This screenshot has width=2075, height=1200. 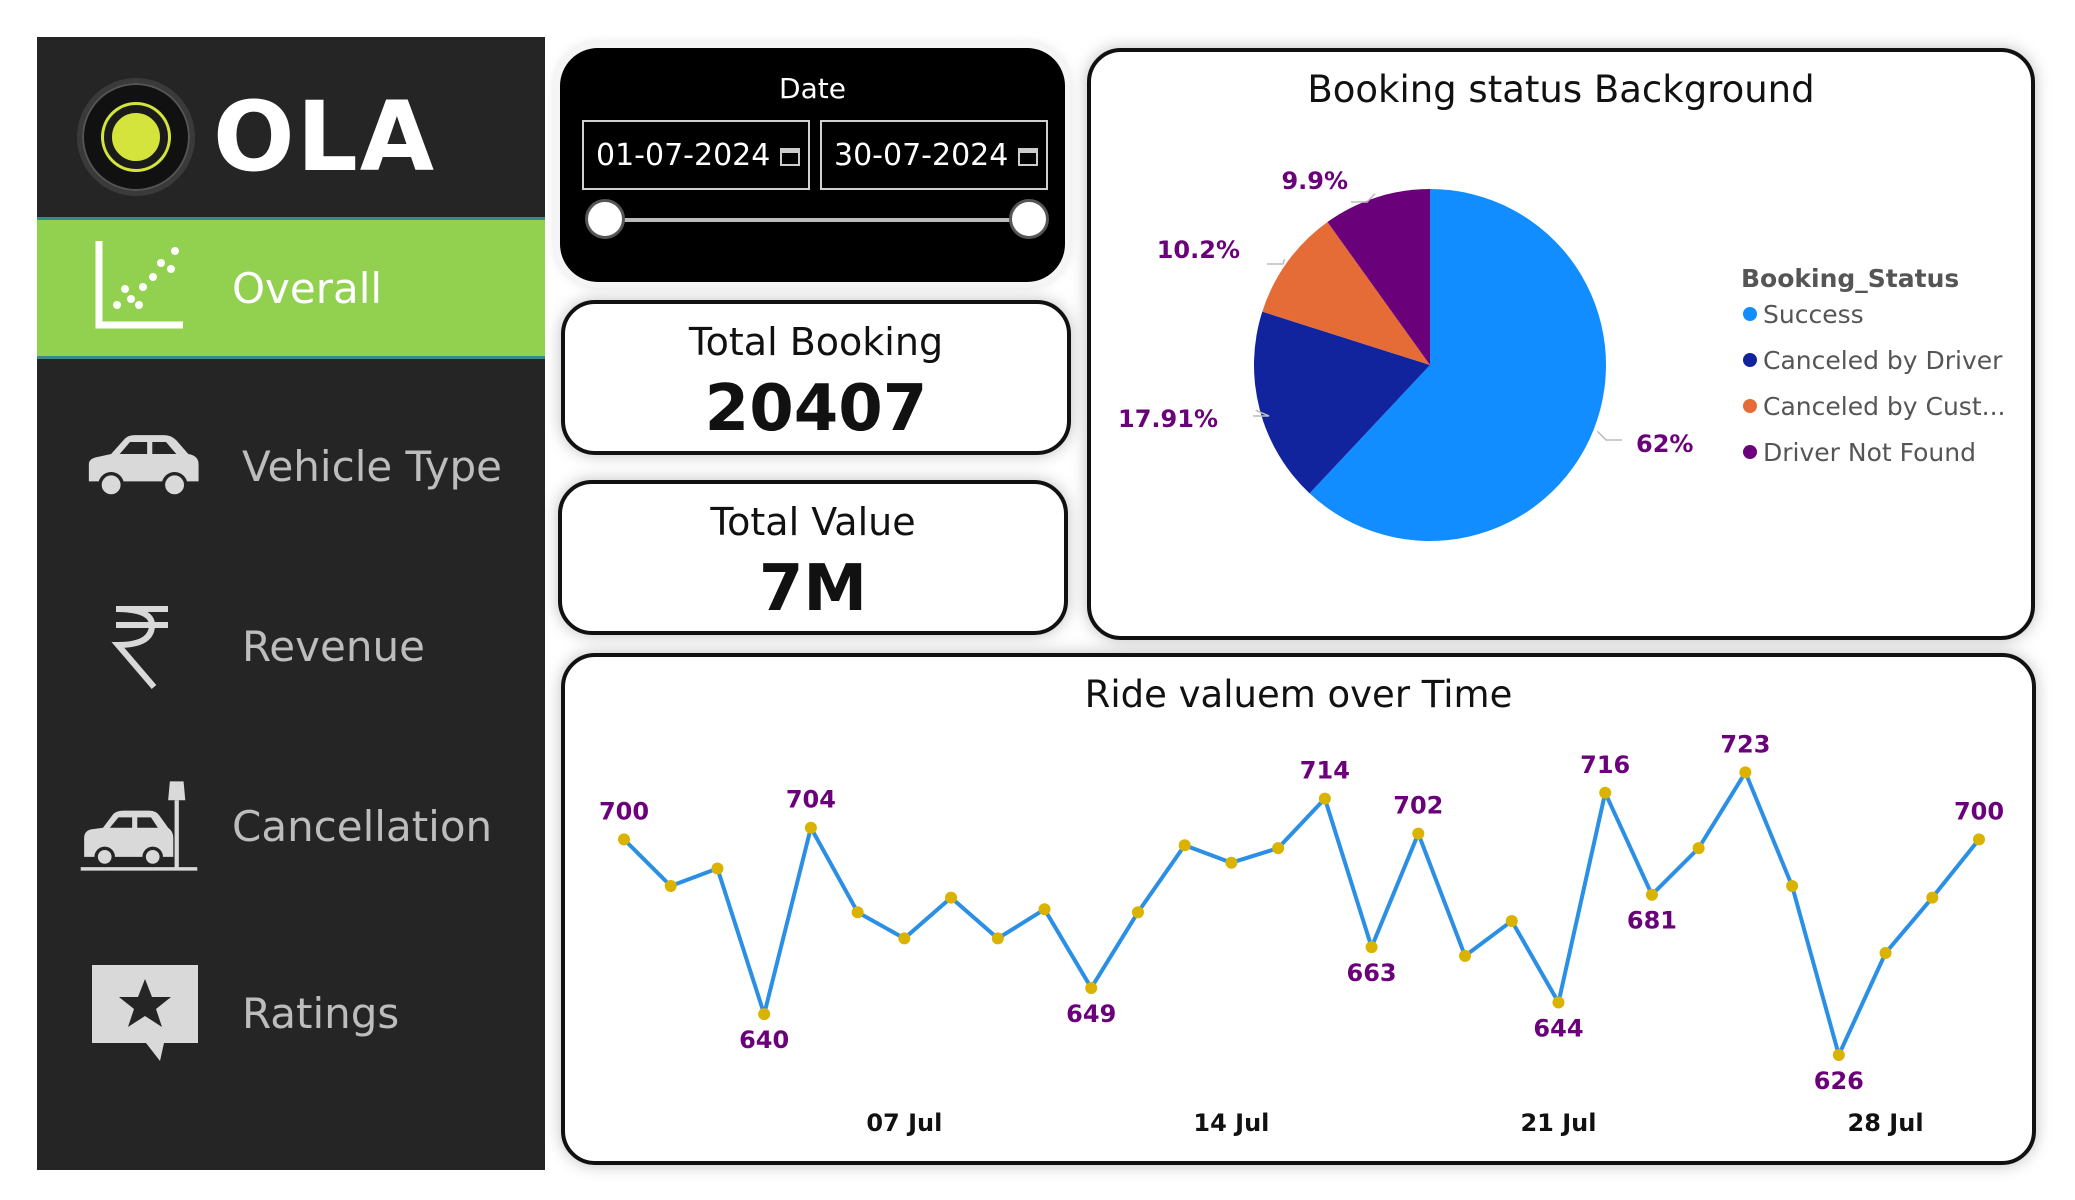 I want to click on pie-slice-canceled-by-driver, so click(x=1342, y=402).